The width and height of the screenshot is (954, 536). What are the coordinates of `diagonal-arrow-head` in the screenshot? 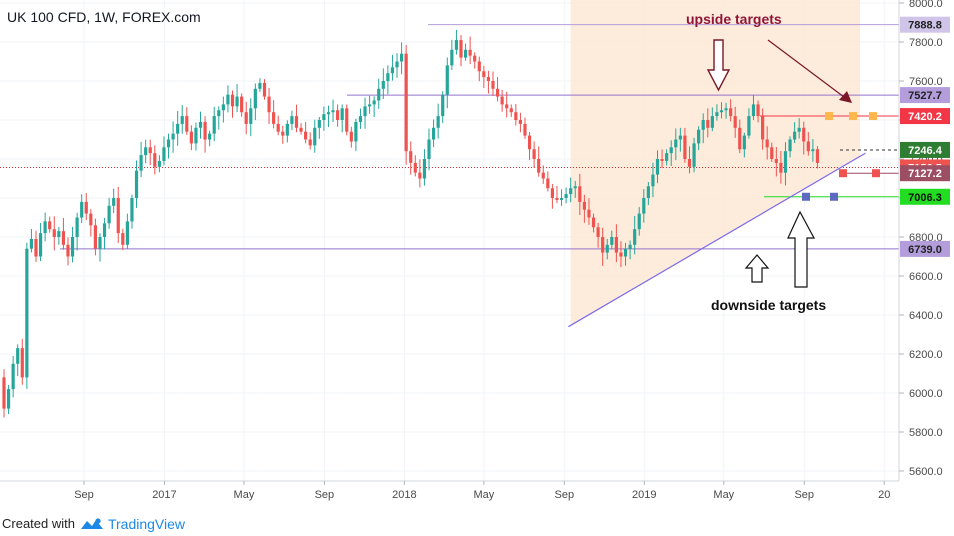 It's located at (845, 97).